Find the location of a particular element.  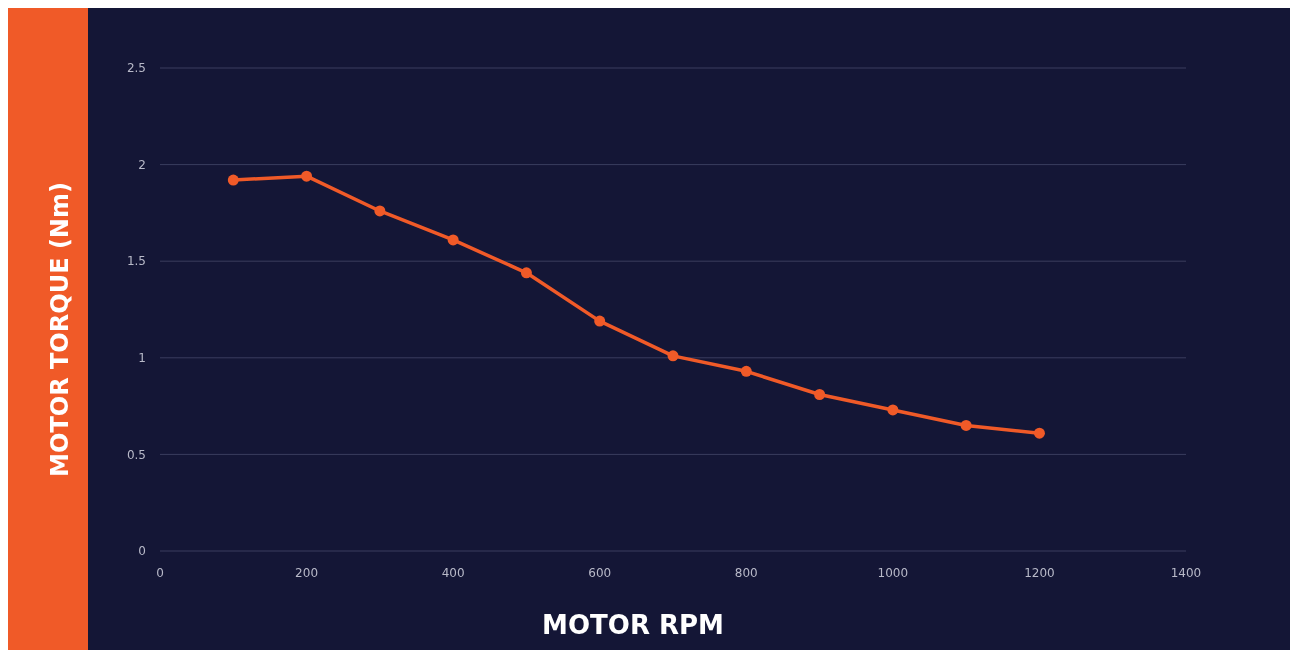

y-tick-label: 1 is located at coordinates (142, 358).